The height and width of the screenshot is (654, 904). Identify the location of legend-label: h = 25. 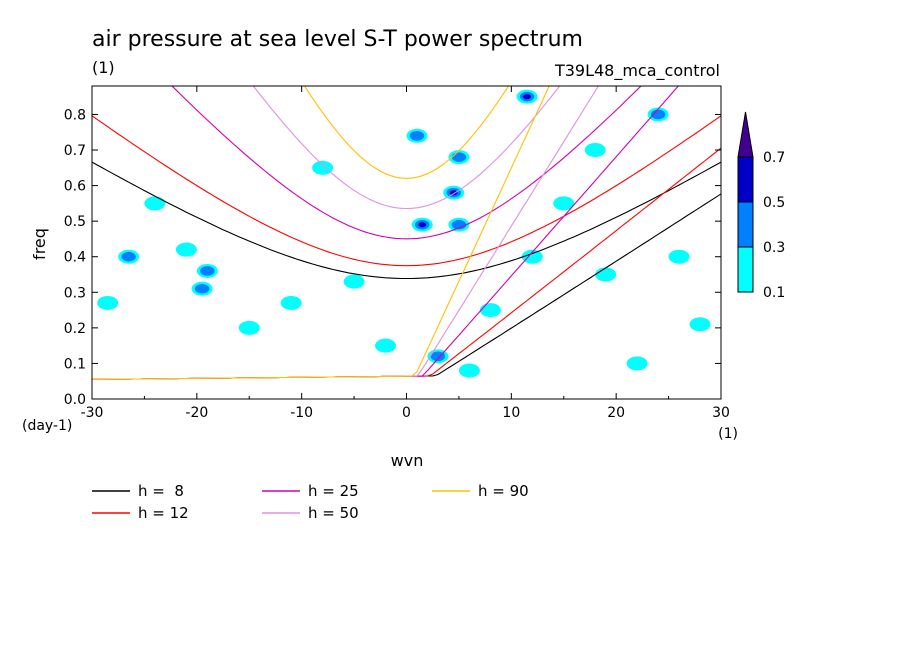
(333, 491).